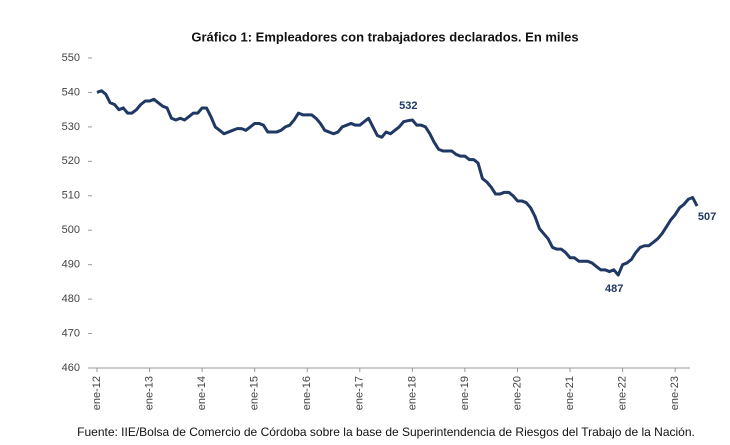 This screenshot has height=445, width=730. I want to click on y-tick-label: 520, so click(71, 161).